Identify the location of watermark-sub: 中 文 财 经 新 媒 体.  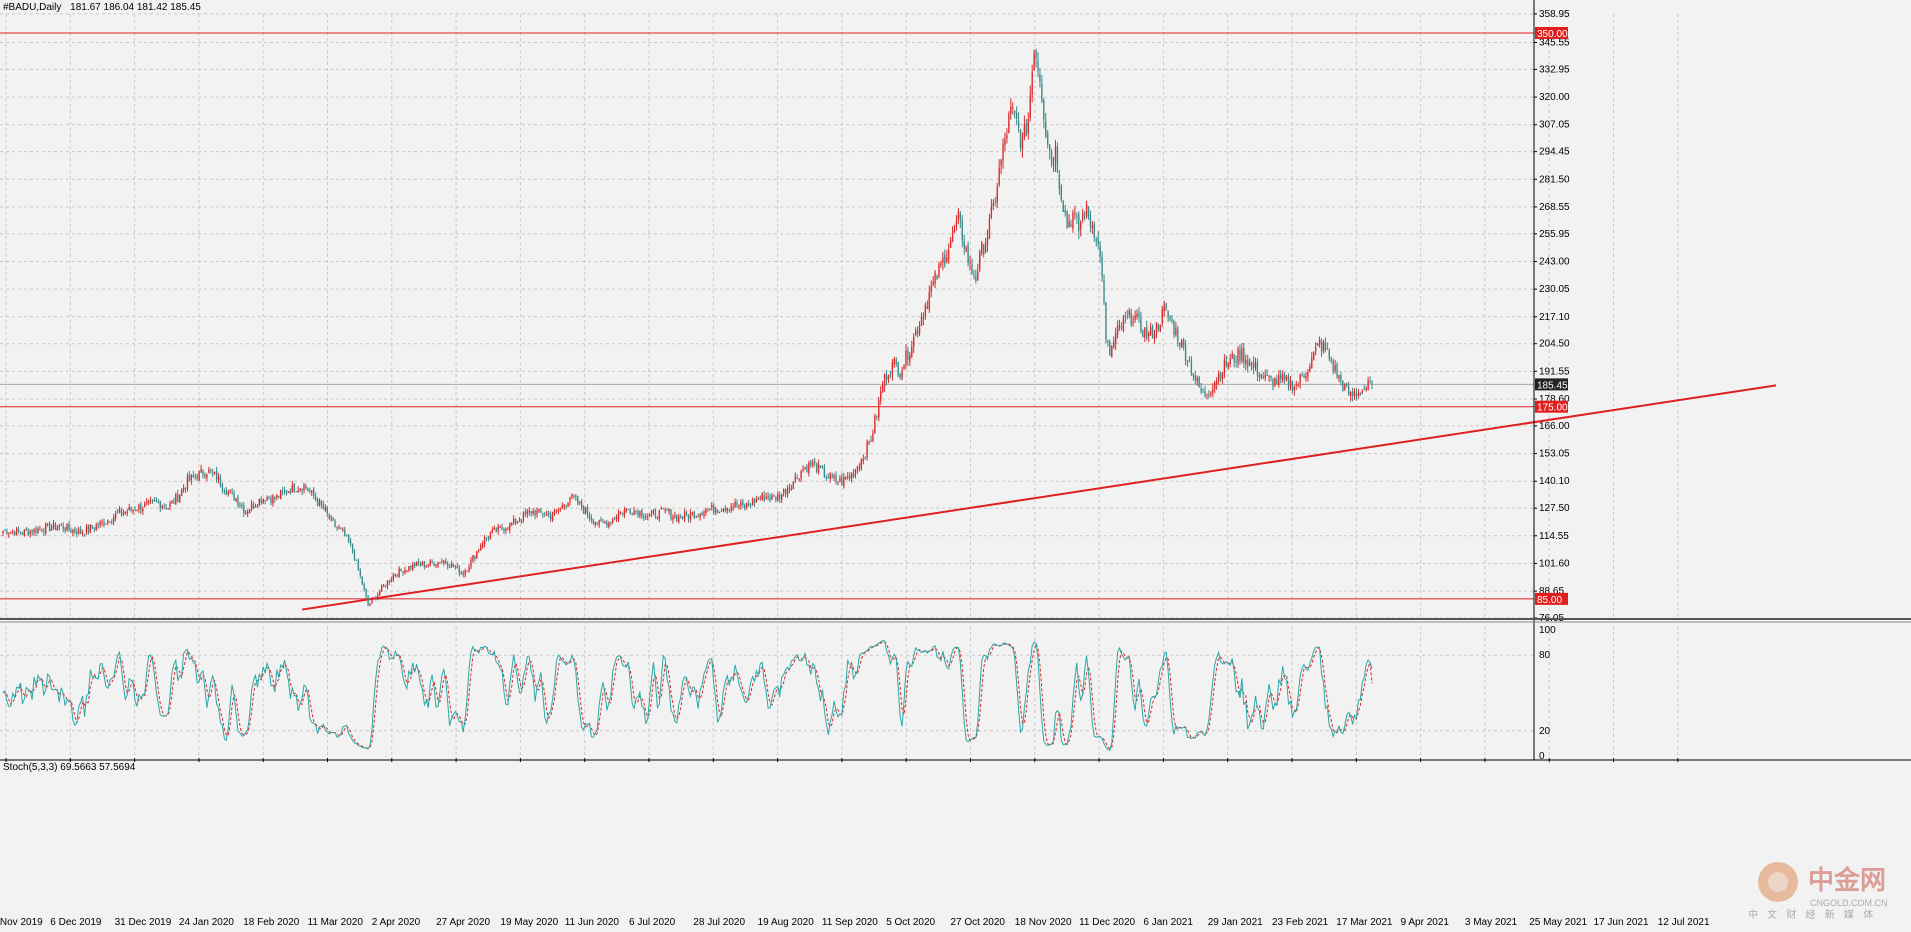
(1812, 914).